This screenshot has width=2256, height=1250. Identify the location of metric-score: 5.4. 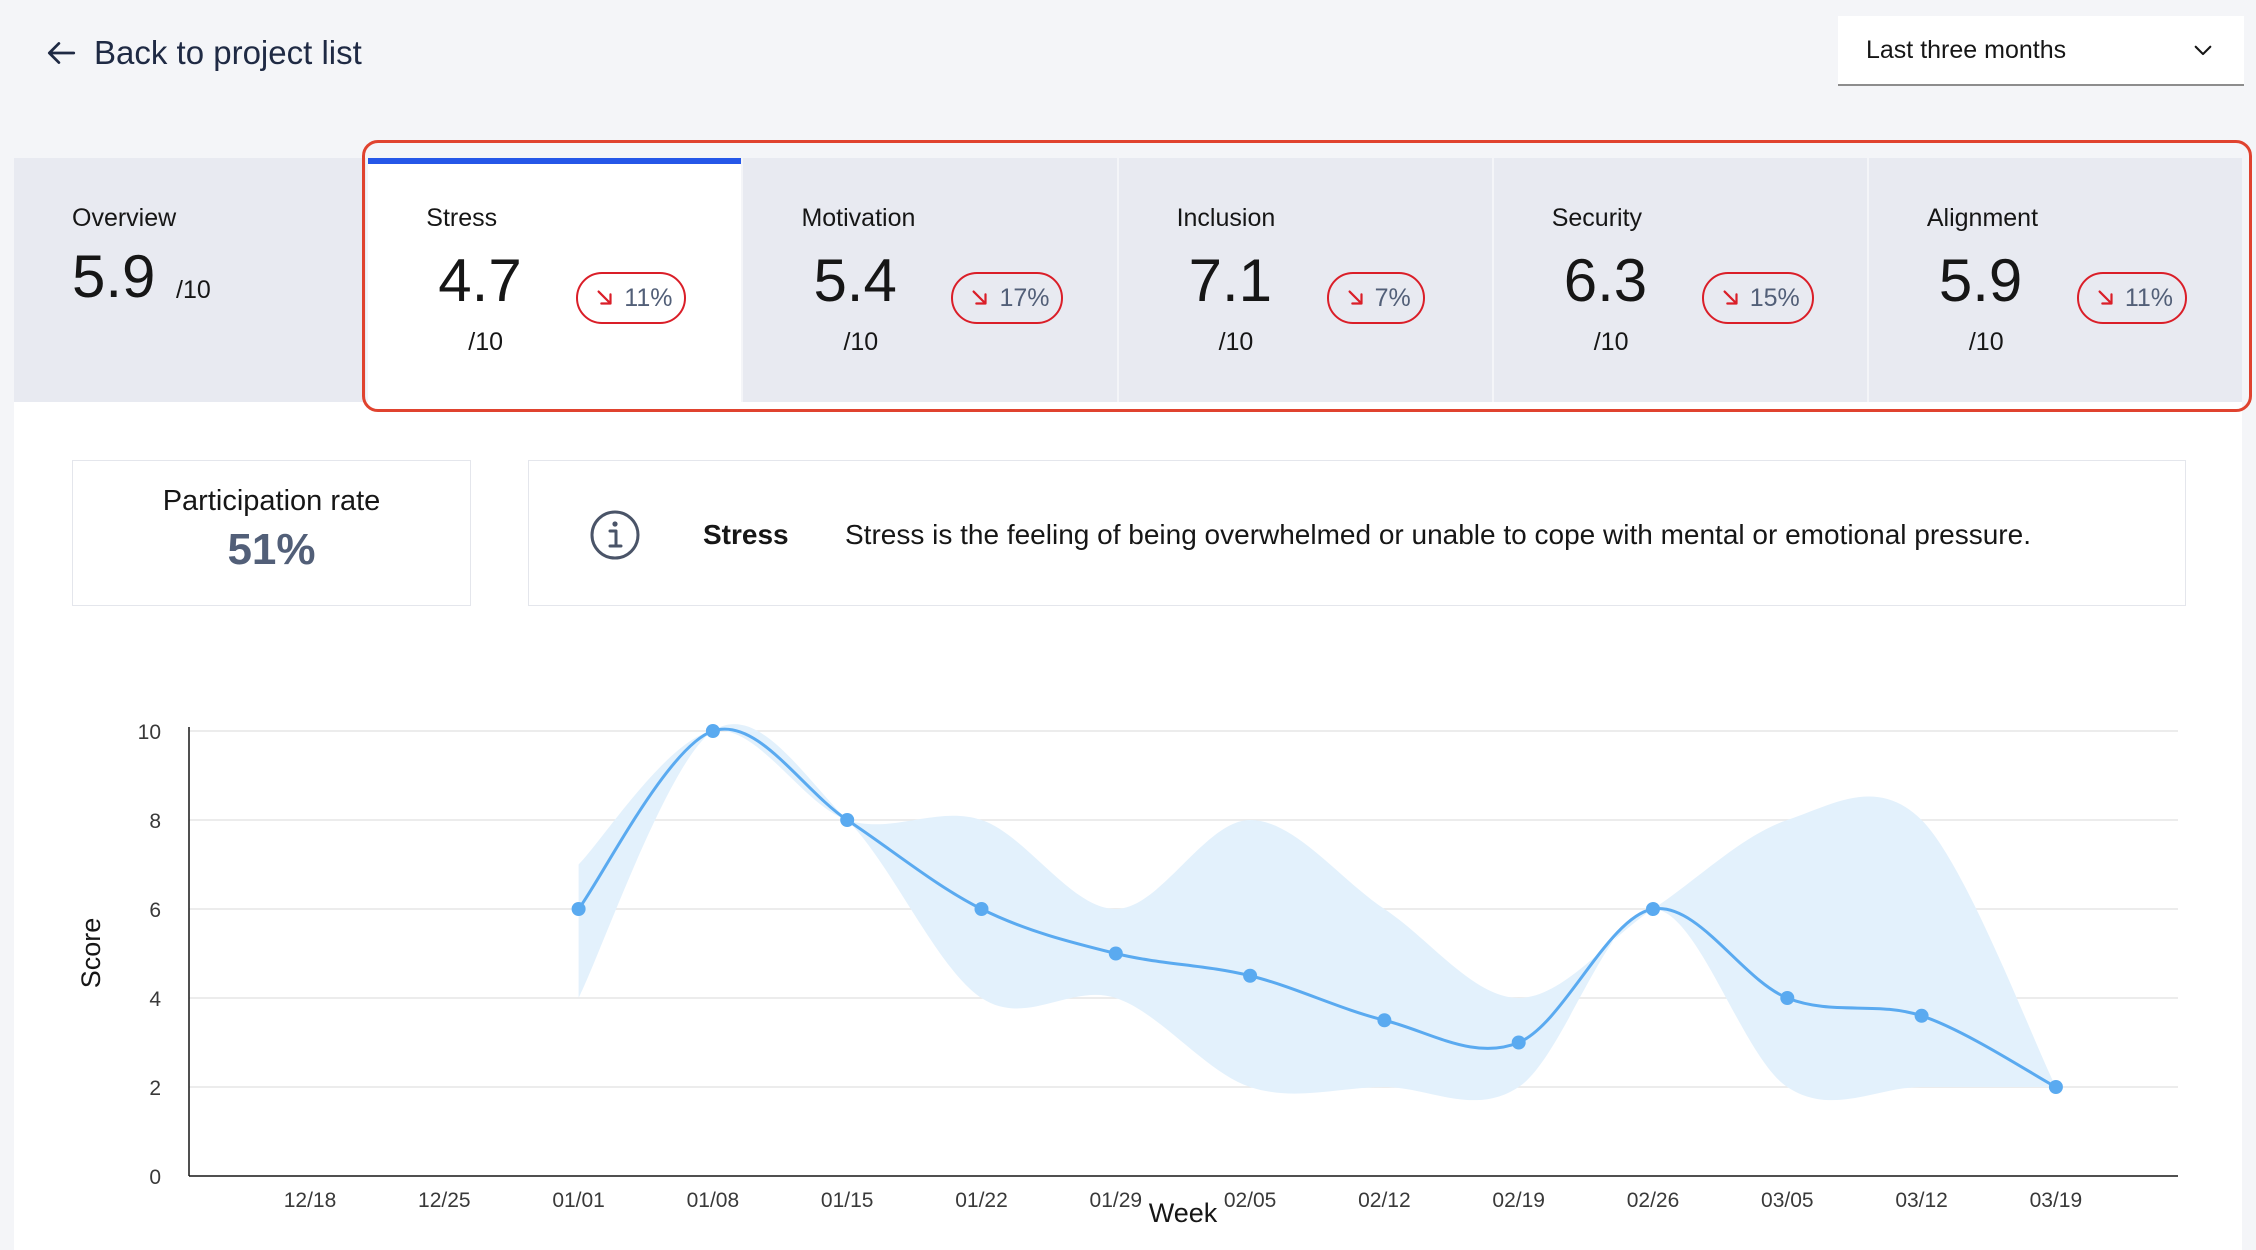
(855, 280).